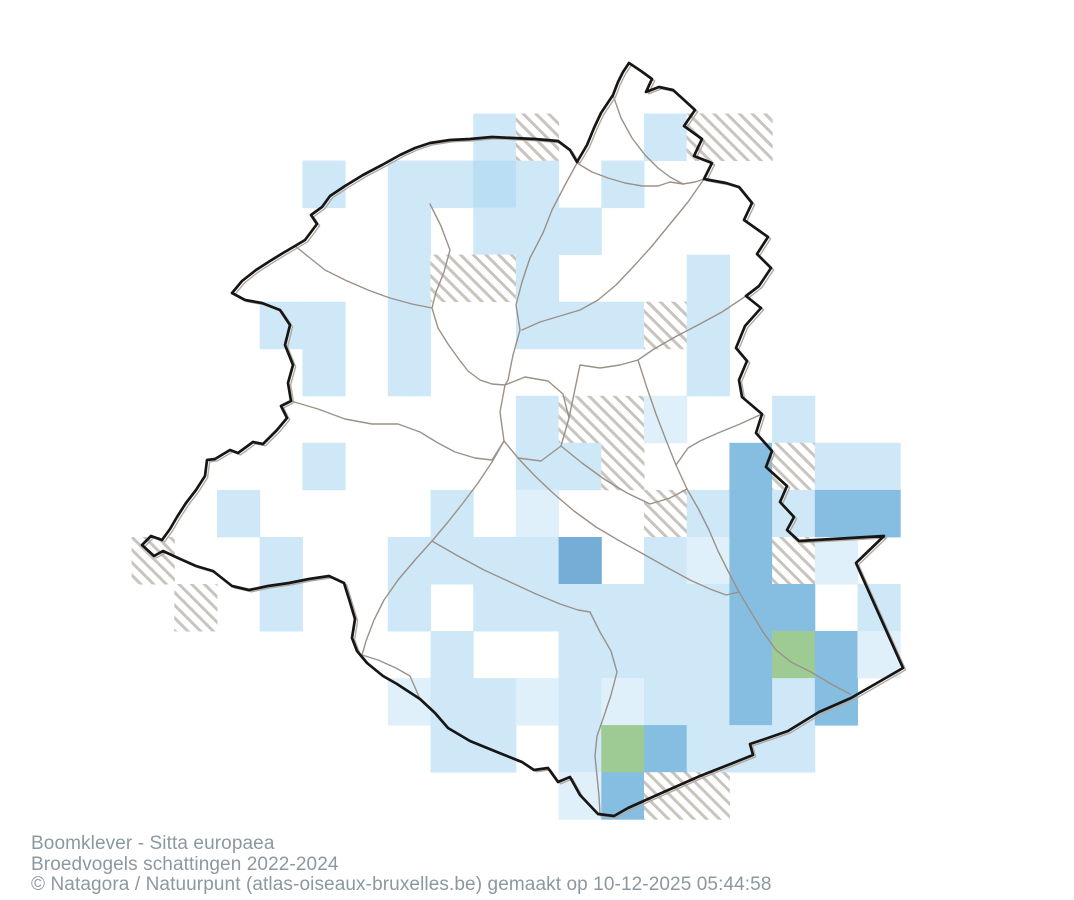 The image size is (1074, 900). What do you see at coordinates (623, 655) in the screenshot?
I see `grid-cell-c11r11` at bounding box center [623, 655].